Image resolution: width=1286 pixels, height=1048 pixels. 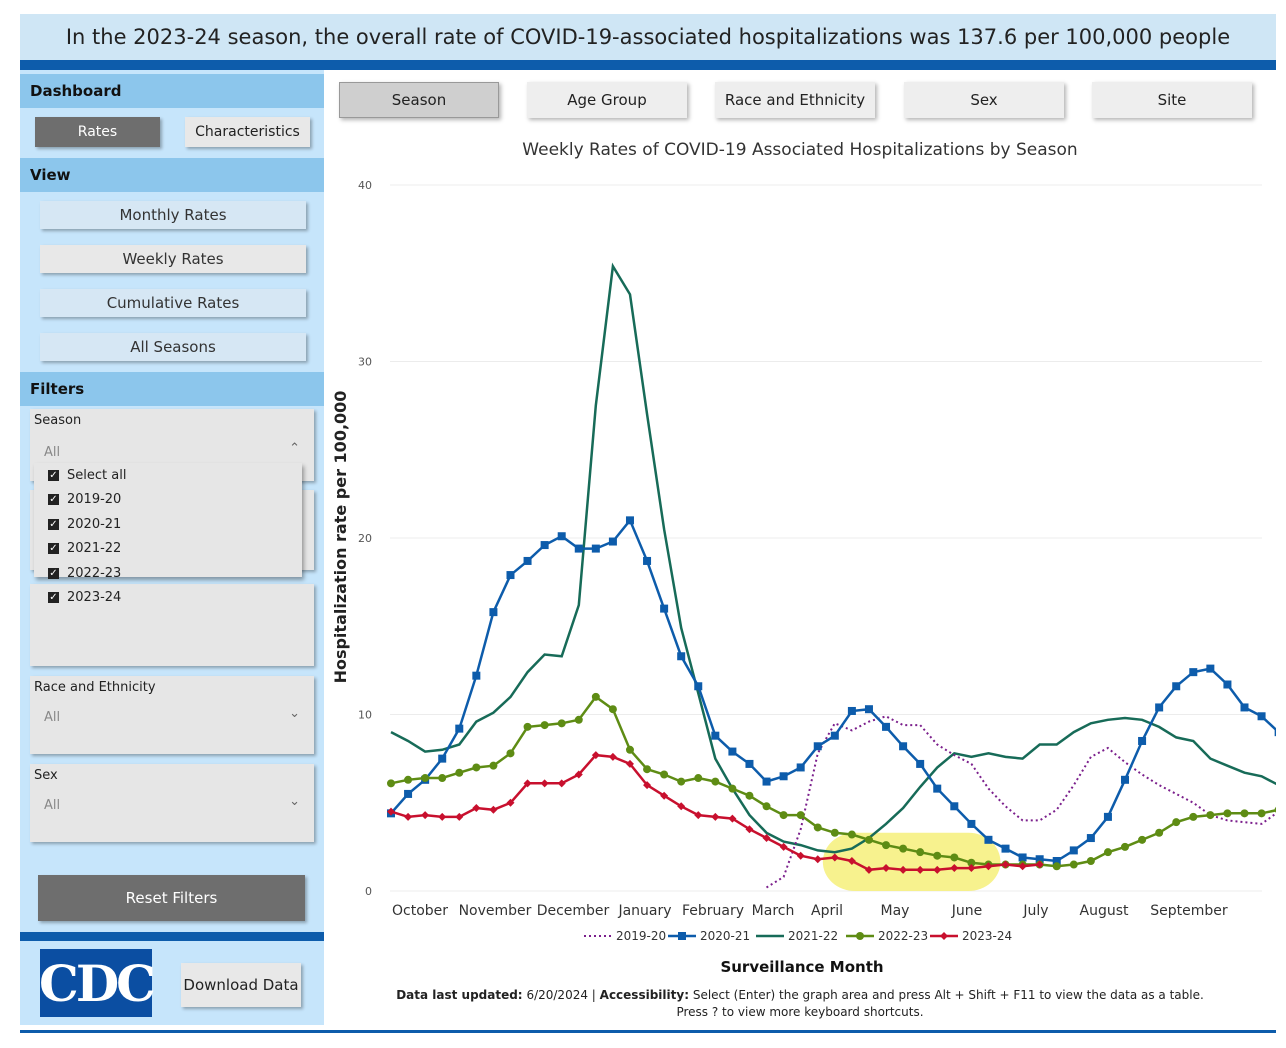 What do you see at coordinates (944, 936) in the screenshot?
I see `legend-marker` at bounding box center [944, 936].